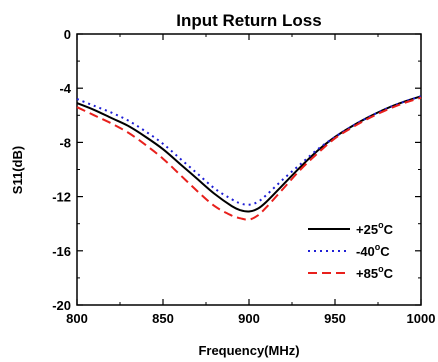 Image resolution: width=438 pixels, height=362 pixels. What do you see at coordinates (17, 170) in the screenshot?
I see `y-axis-label: S11(dB)` at bounding box center [17, 170].